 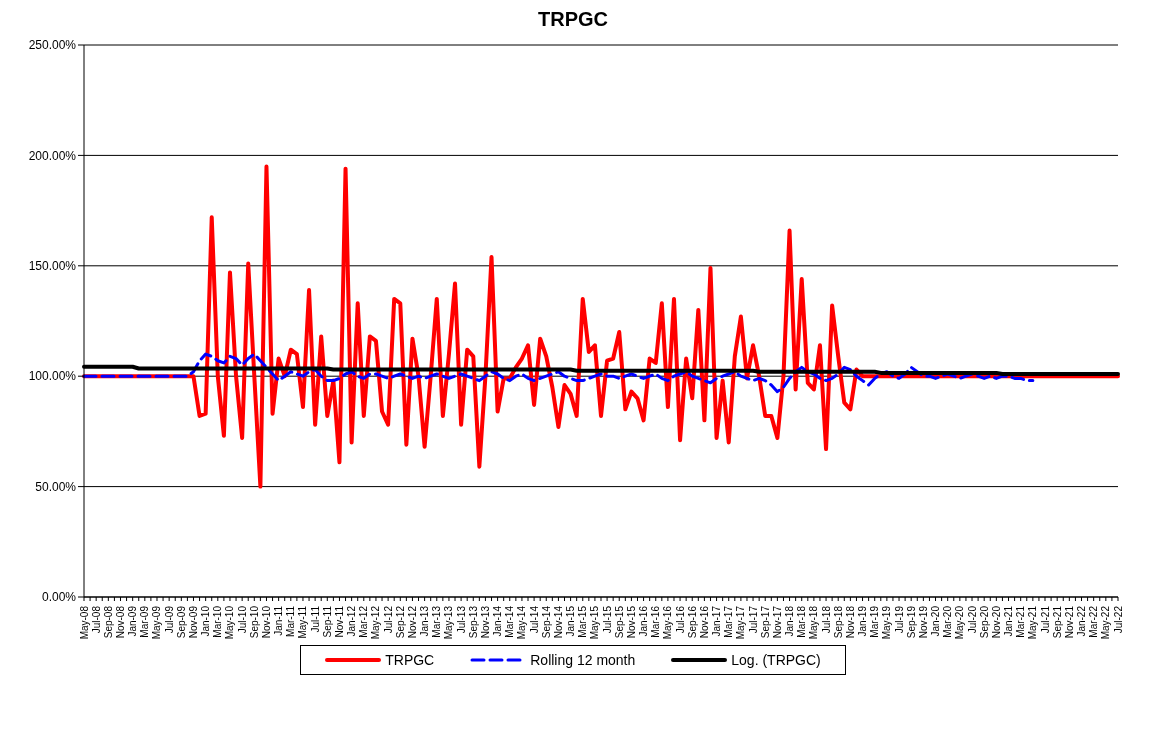 I want to click on x-tick-label: Jul-19, so click(x=899, y=619).